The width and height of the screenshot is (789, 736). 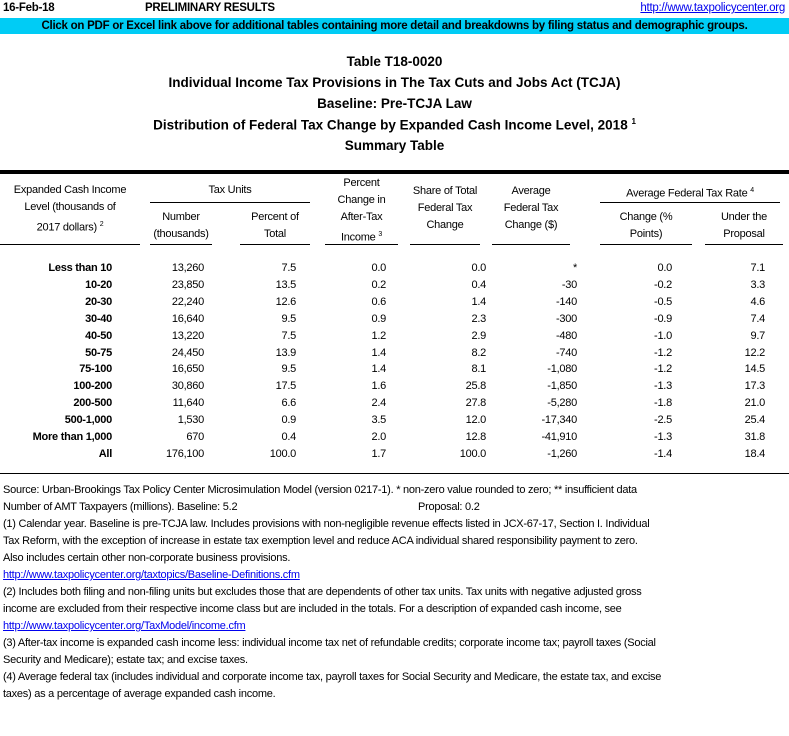 What do you see at coordinates (478, 318) in the screenshot?
I see `cell-share: 2.3` at bounding box center [478, 318].